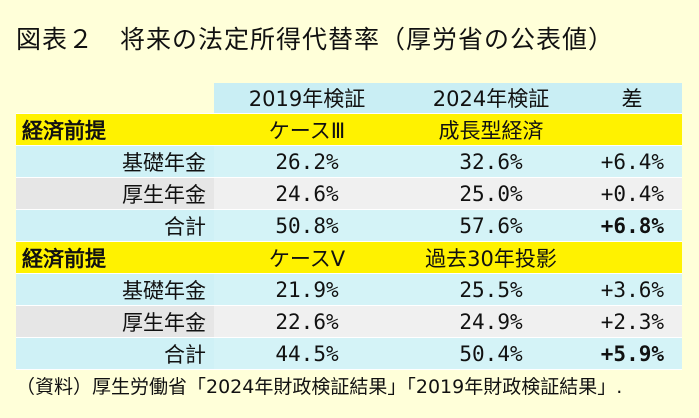 This screenshot has height=418, width=699. Describe the element at coordinates (632, 353) in the screenshot. I see `value-diff: +5.9%` at that location.